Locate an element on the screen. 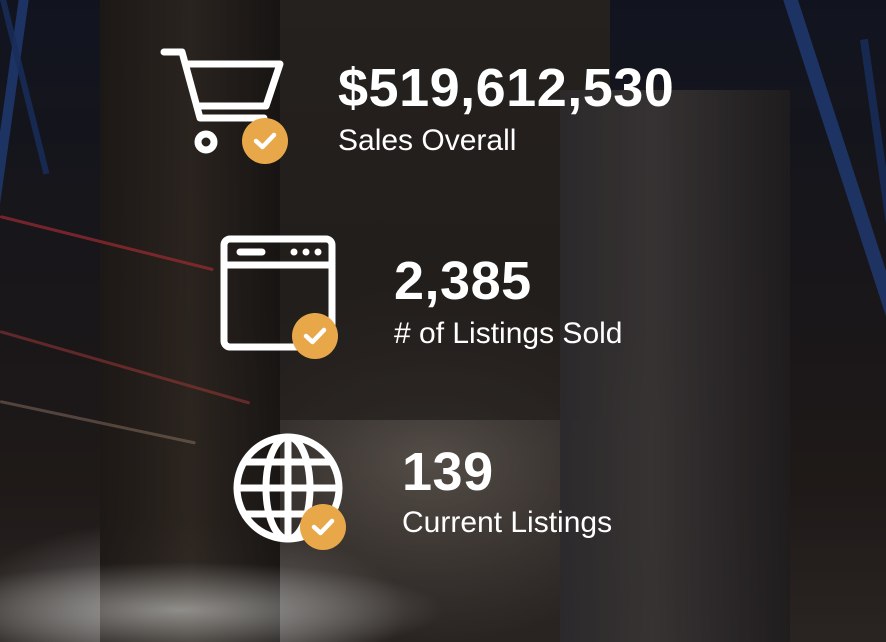  browser-window-icon is located at coordinates (278, 293).